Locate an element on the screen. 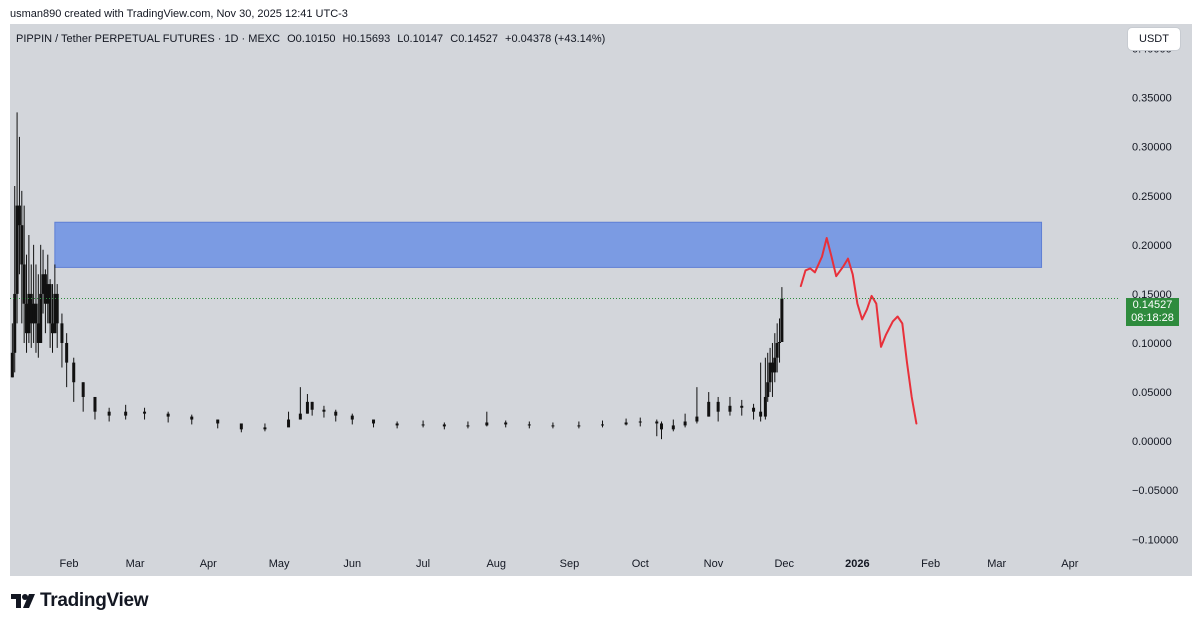 The height and width of the screenshot is (628, 1199). ohlc-low: L0.10147 is located at coordinates (420, 39).